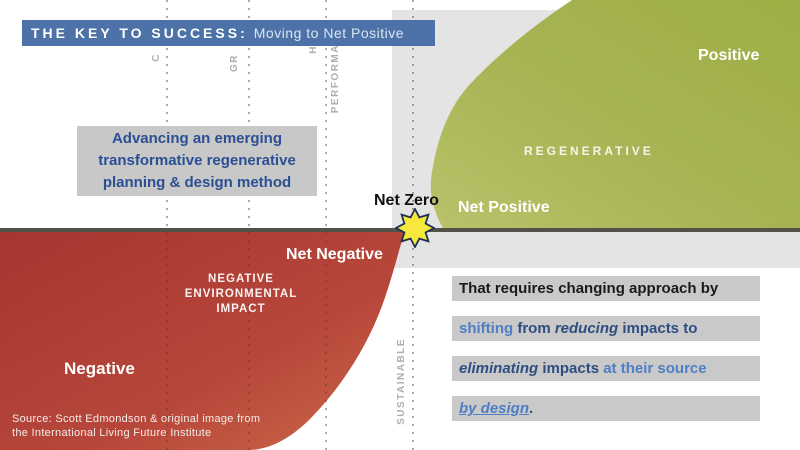  Describe the element at coordinates (167, 225) in the screenshot. I see `guide-line-conventional` at that location.